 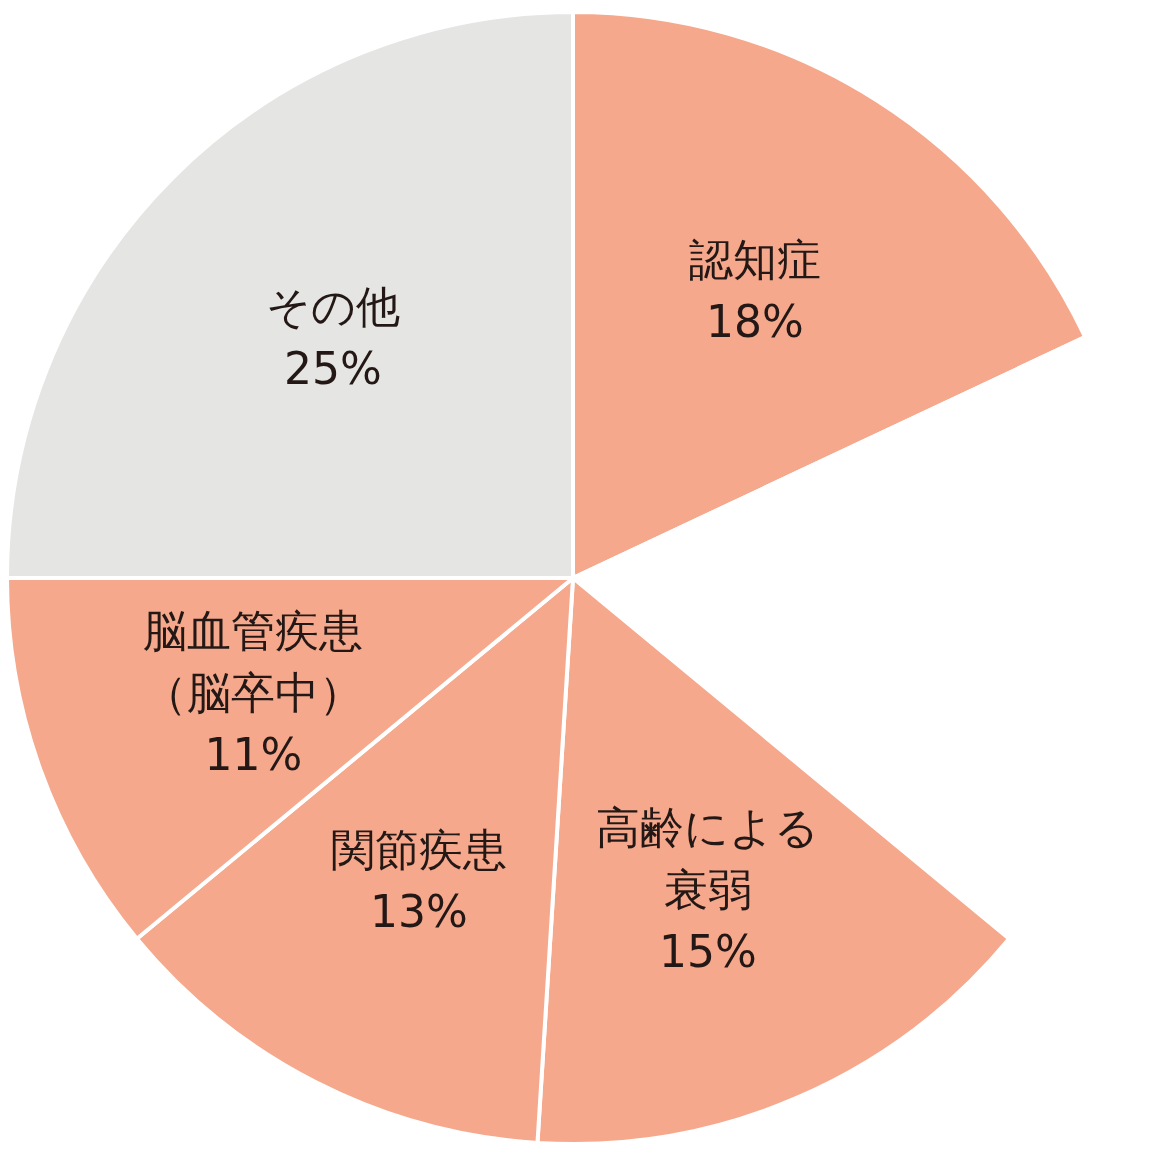 What do you see at coordinates (253, 662) in the screenshot?
I see `slice-label: 脳血管疾患（脳卒中）` at bounding box center [253, 662].